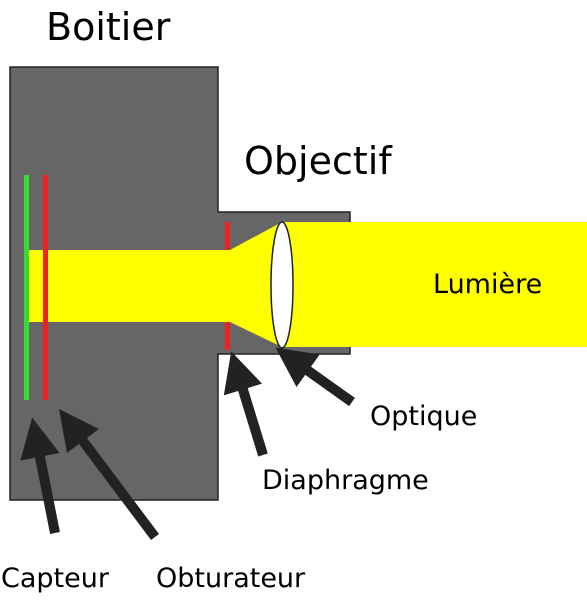  I want to click on light-beam-outer, so click(434, 284).